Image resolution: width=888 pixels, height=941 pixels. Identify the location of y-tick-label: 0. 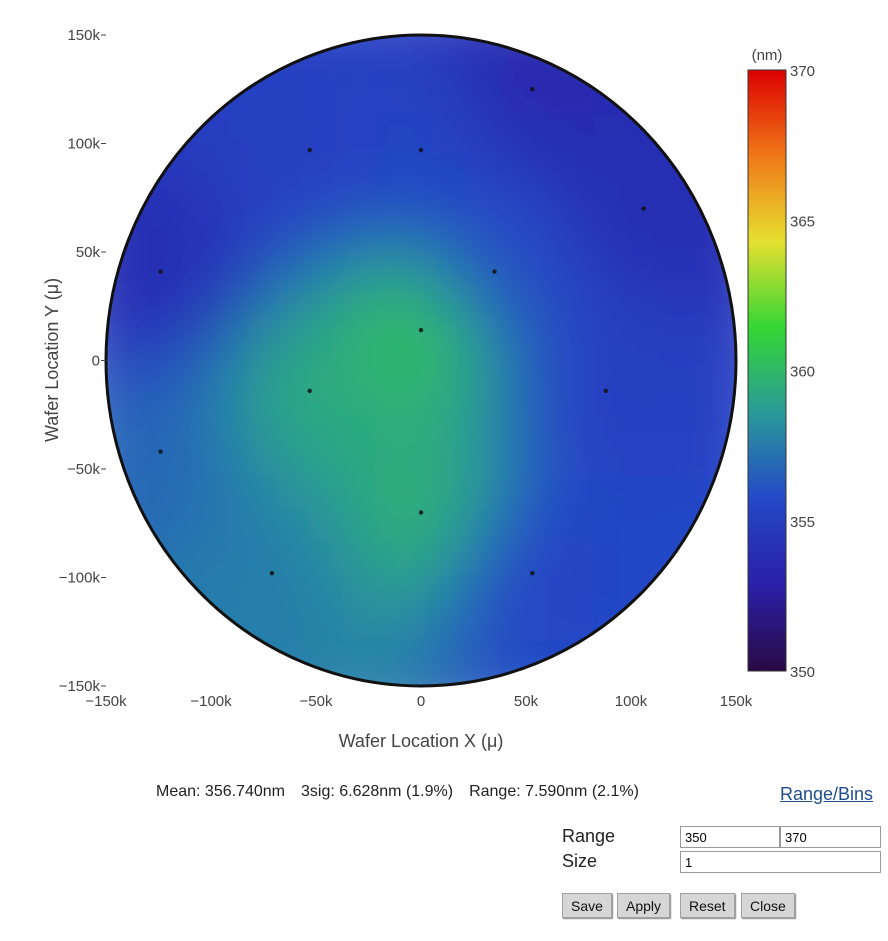
(96, 361).